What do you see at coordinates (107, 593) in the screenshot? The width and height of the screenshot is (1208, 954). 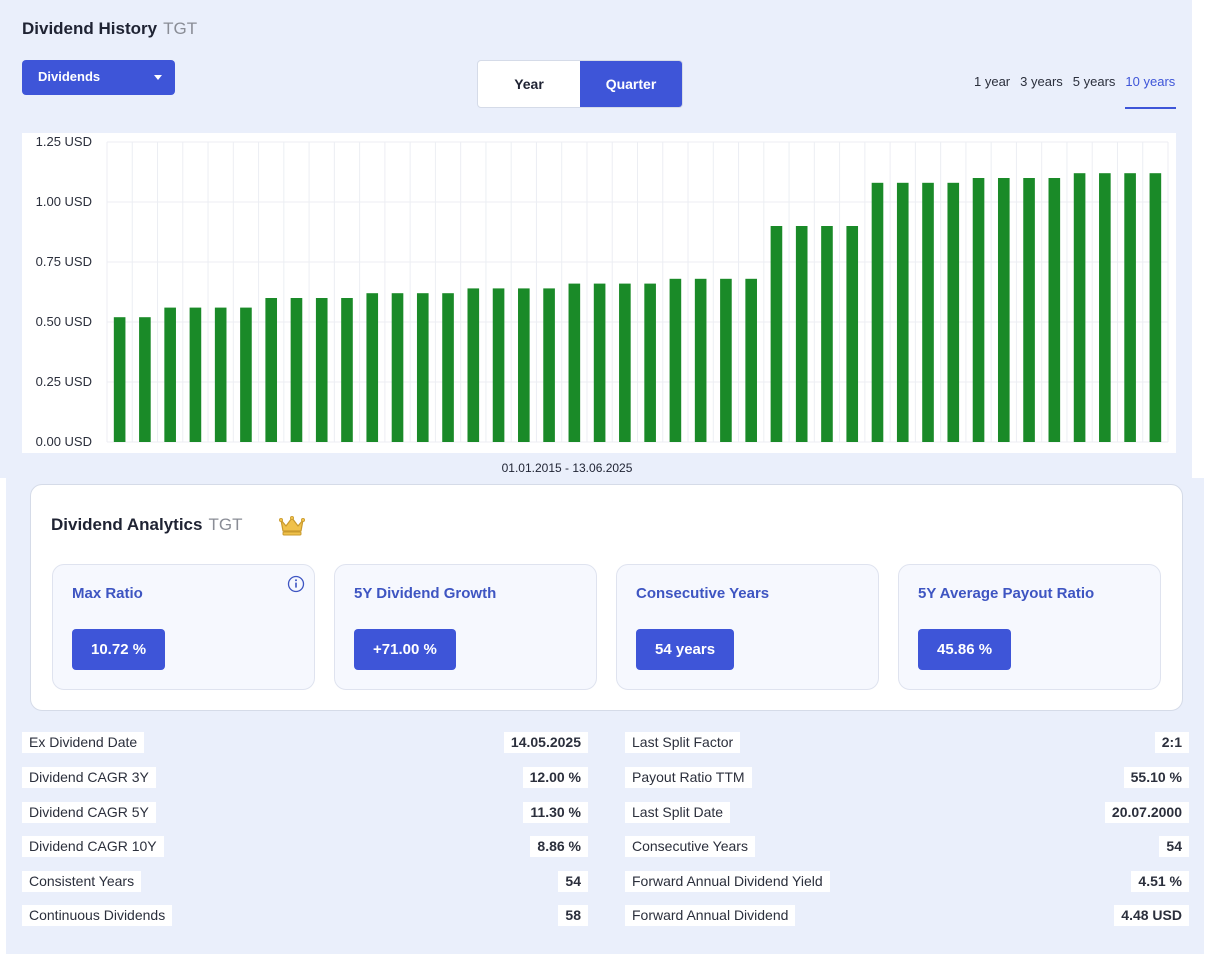 I see `metric-label: Max Ratio` at bounding box center [107, 593].